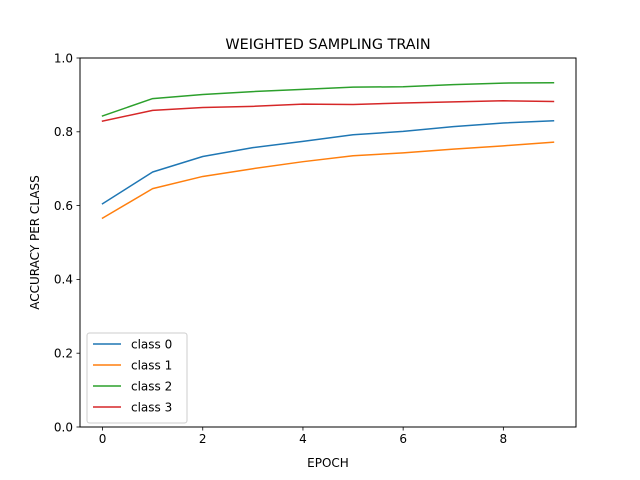 The height and width of the screenshot is (480, 640). Describe the element at coordinates (35, 242) in the screenshot. I see `y-axis-label: ACCURACY PER CLASS` at that location.